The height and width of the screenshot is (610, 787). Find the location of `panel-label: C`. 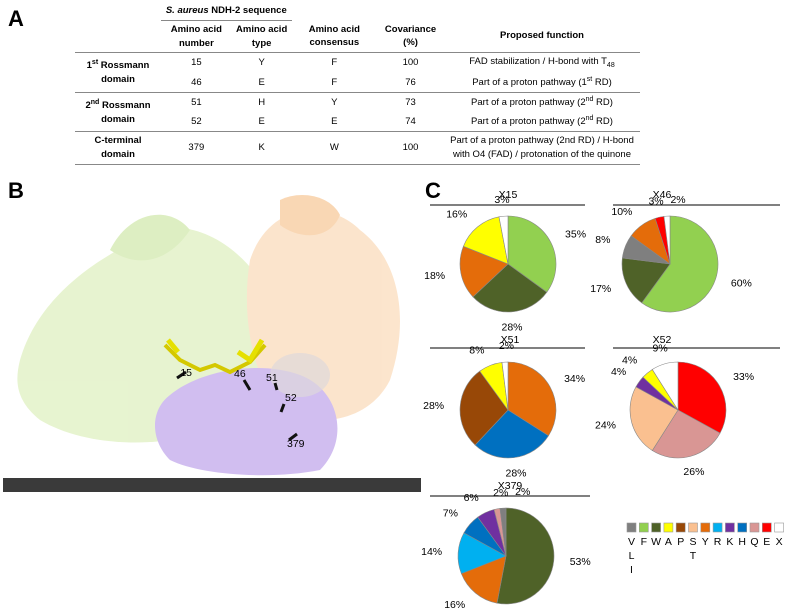

panel-label: C is located at coordinates (433, 190).